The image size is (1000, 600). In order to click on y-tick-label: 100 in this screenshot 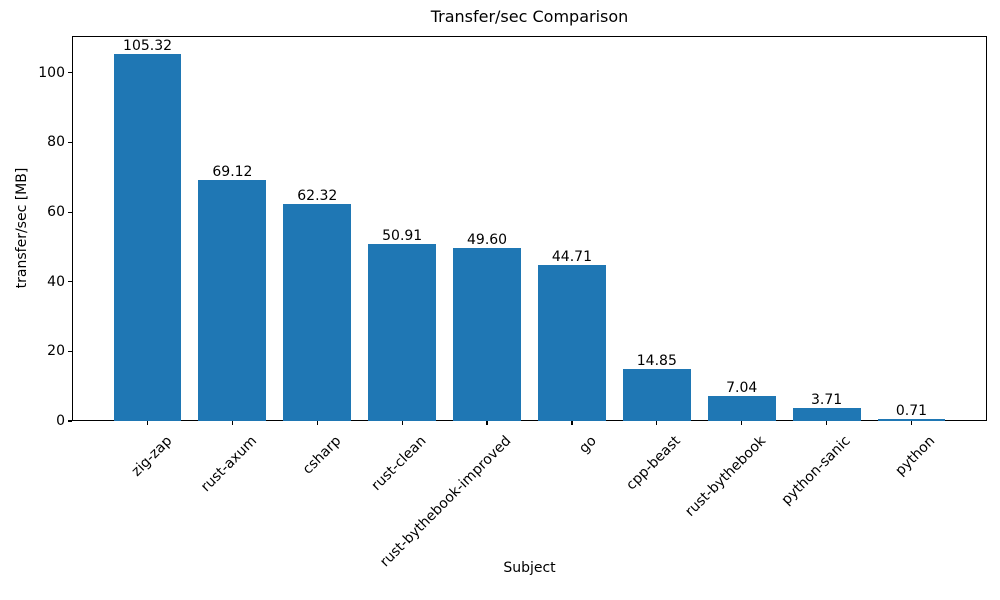, I will do `click(51, 72)`.